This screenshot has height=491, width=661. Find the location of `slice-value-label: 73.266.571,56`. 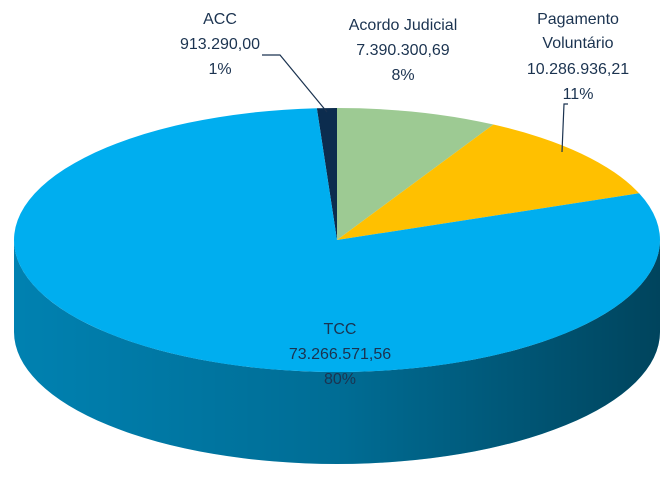

slice-value-label: 73.266.571,56 is located at coordinates (340, 354).